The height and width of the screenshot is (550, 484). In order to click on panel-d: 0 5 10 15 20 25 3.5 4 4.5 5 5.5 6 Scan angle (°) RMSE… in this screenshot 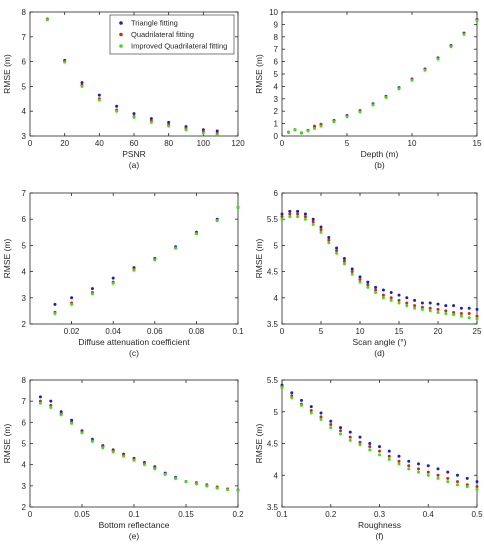, I will do `click(368, 273)`.